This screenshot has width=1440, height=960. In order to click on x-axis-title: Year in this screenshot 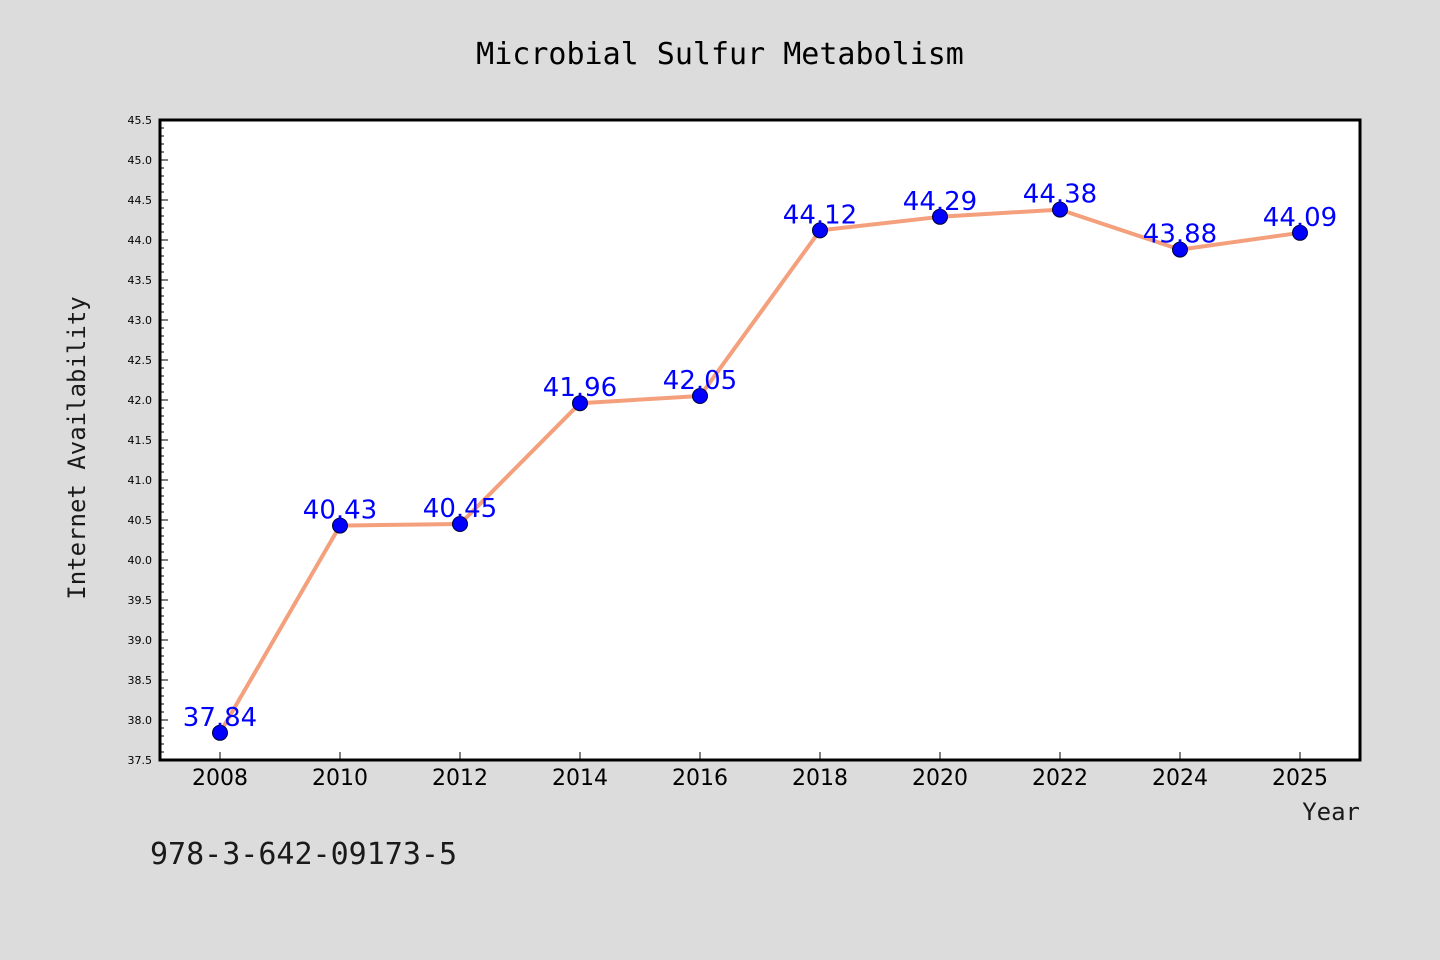, I will do `click(1331, 812)`.